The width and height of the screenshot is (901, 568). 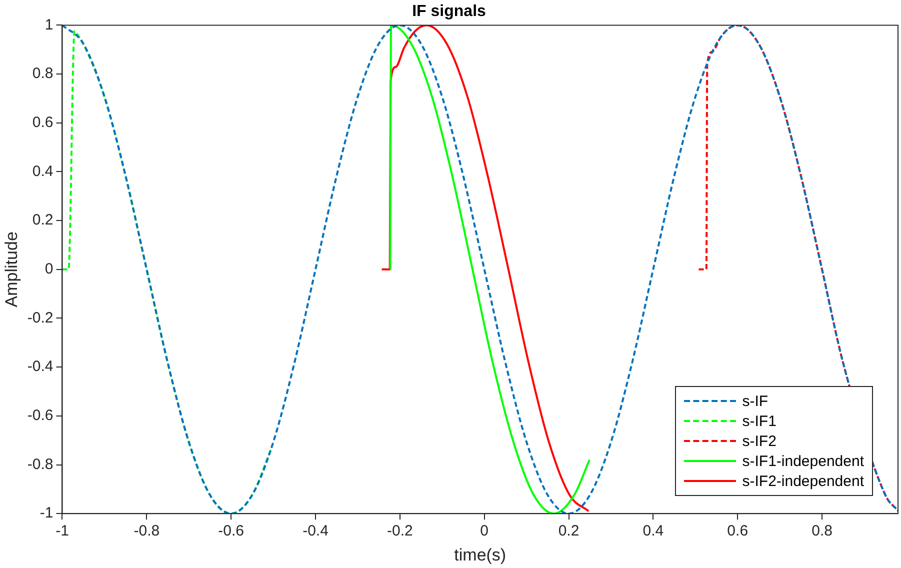 What do you see at coordinates (43, 171) in the screenshot?
I see `y-tick-label: 0.4` at bounding box center [43, 171].